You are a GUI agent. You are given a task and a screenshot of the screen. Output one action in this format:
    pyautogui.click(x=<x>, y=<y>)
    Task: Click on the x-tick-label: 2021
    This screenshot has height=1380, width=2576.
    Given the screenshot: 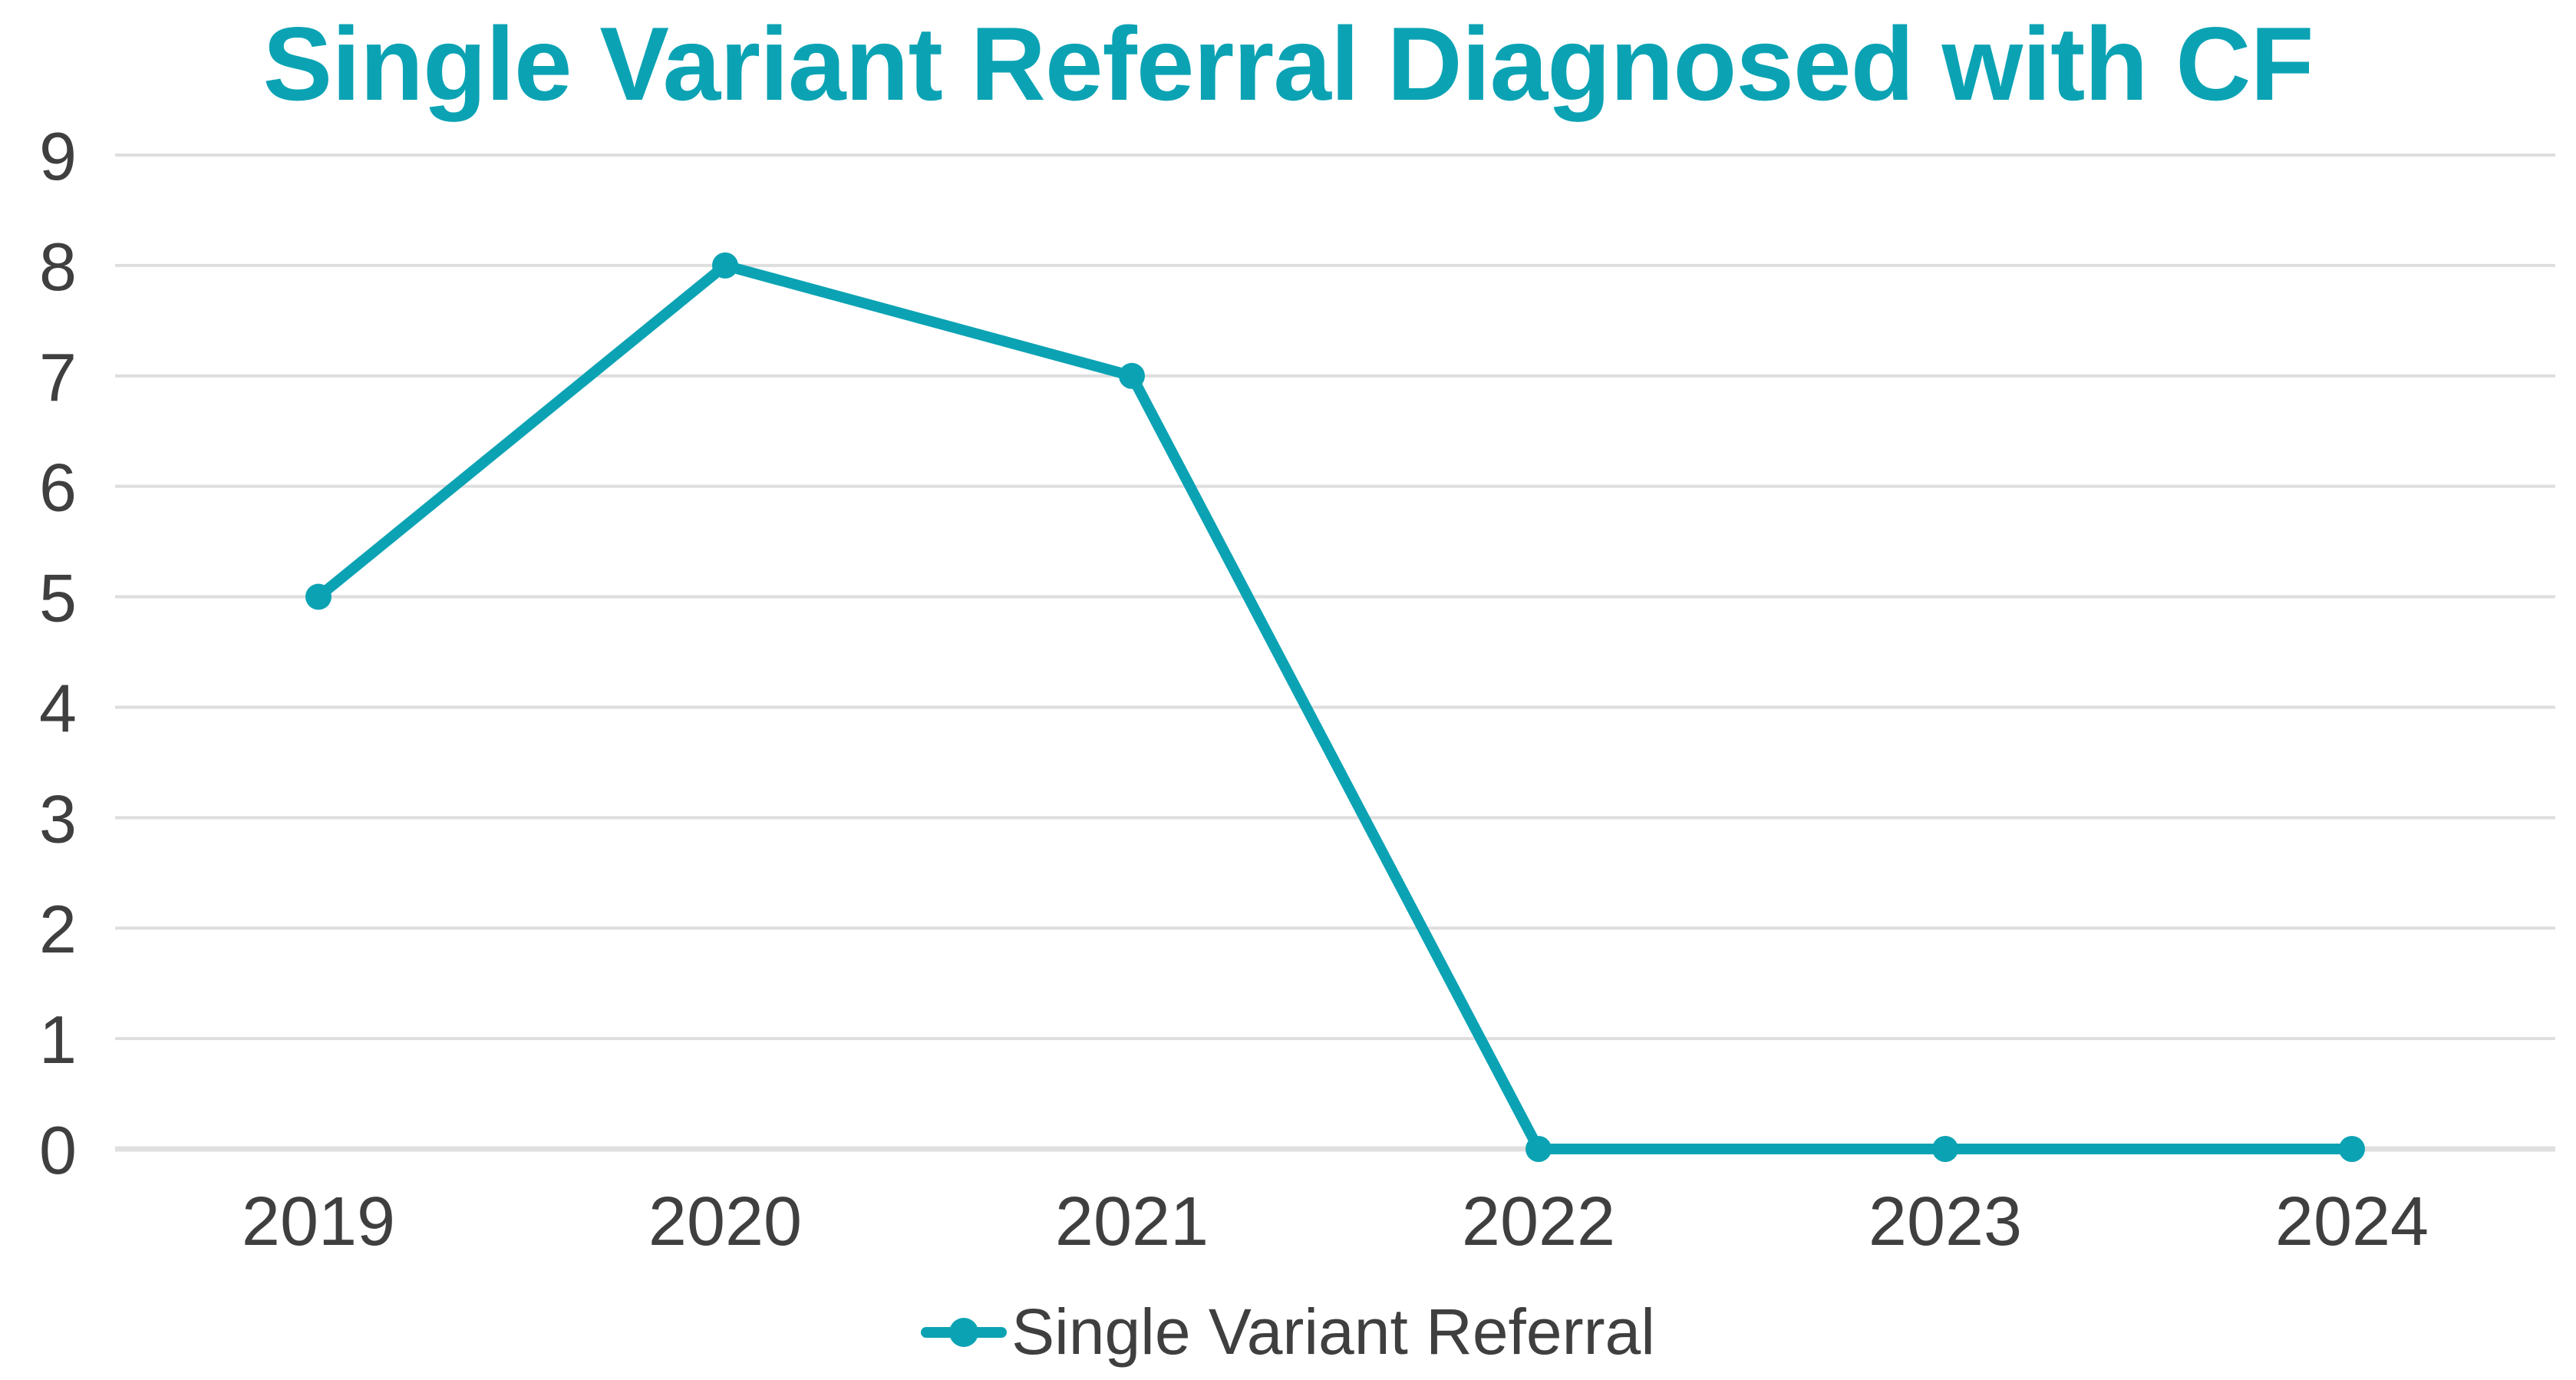 What is the action you would take?
    pyautogui.click(x=1132, y=1222)
    